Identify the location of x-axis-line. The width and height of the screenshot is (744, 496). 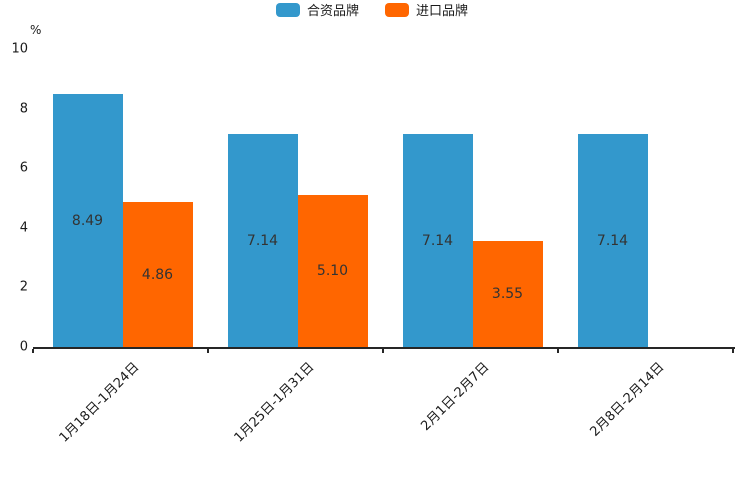
(384, 348).